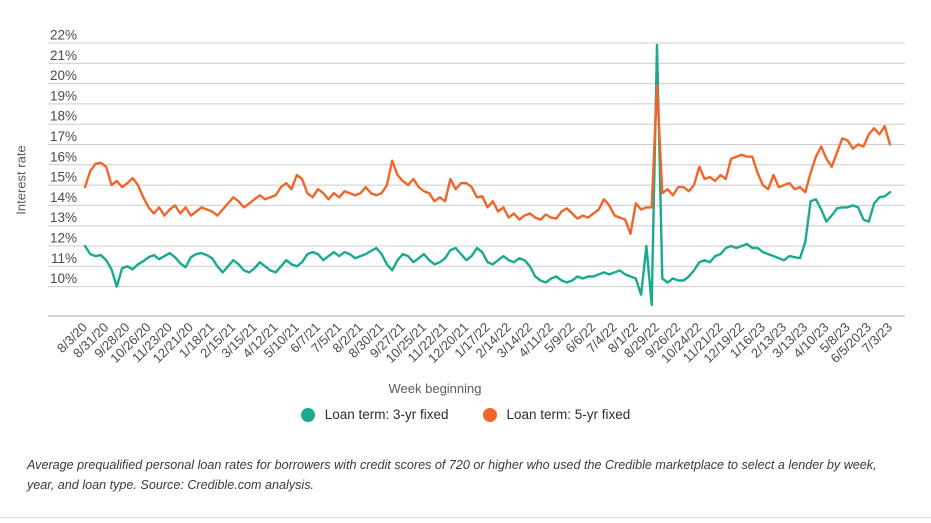 The image size is (931, 523). I want to click on svg-text: 18%, so click(63, 116).